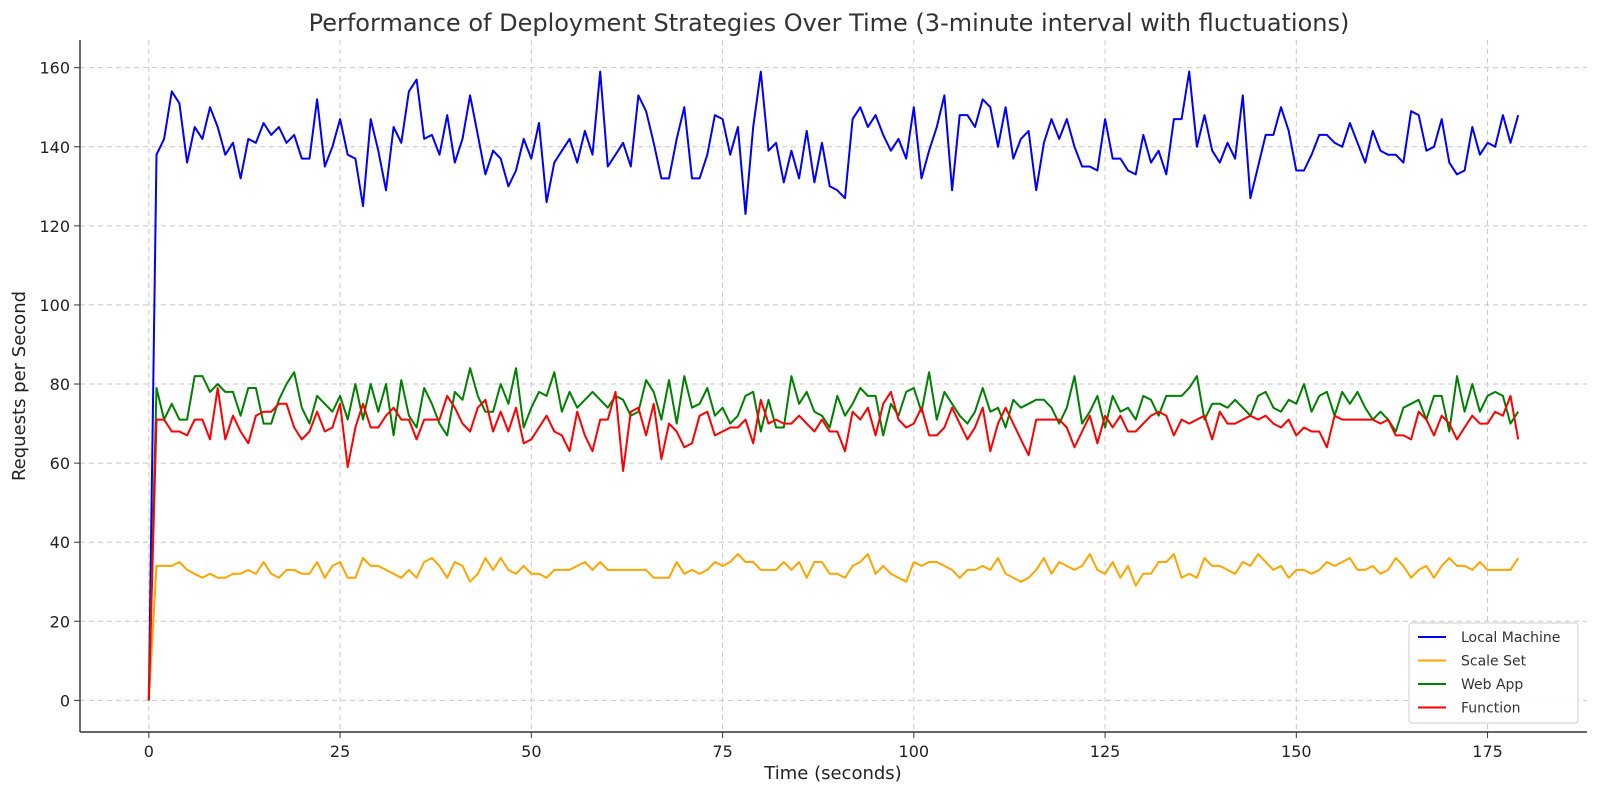 The height and width of the screenshot is (794, 1600). Describe the element at coordinates (54, 147) in the screenshot. I see `y-tick-label: 140` at that location.